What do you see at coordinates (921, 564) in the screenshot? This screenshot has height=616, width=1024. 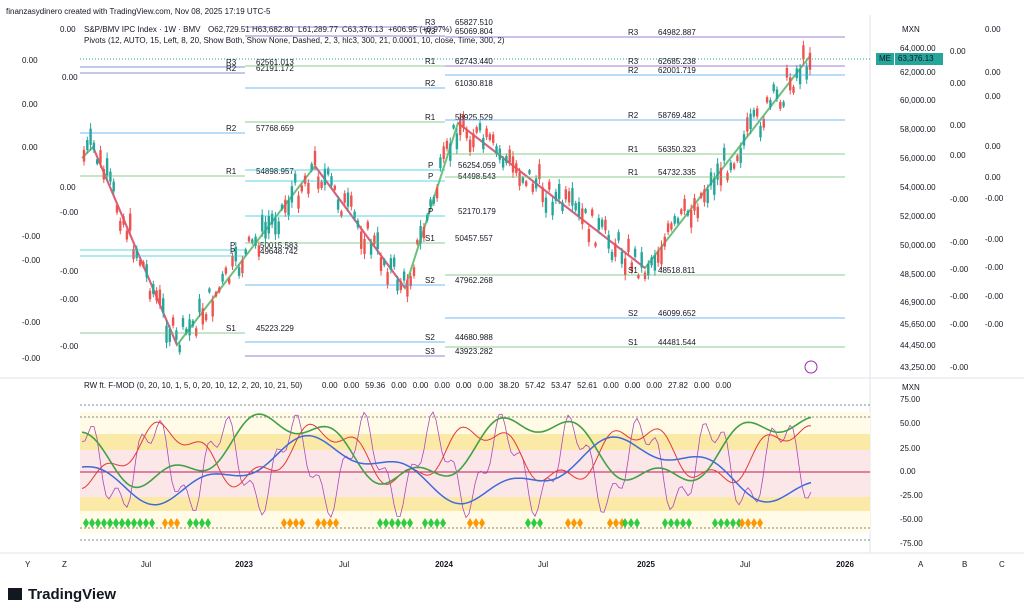 I see `corner-button: A` at bounding box center [921, 564].